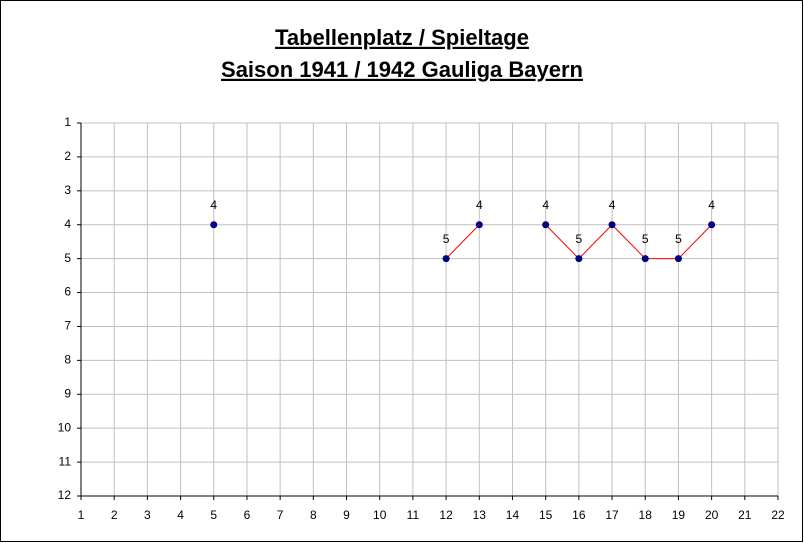  I want to click on chart-title: Tabellenplatz / Spieltage, so click(402, 37).